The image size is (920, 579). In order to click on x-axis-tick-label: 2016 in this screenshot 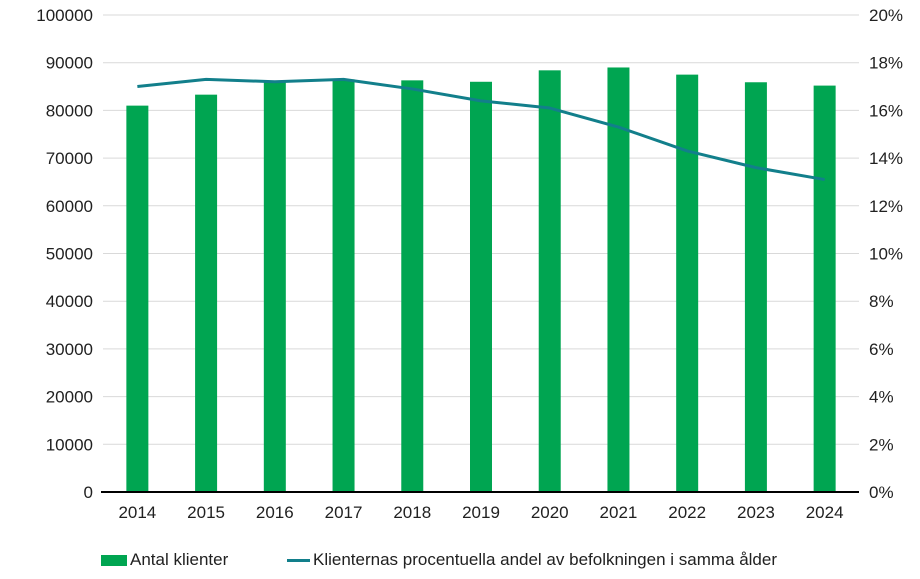, I will do `click(275, 512)`.